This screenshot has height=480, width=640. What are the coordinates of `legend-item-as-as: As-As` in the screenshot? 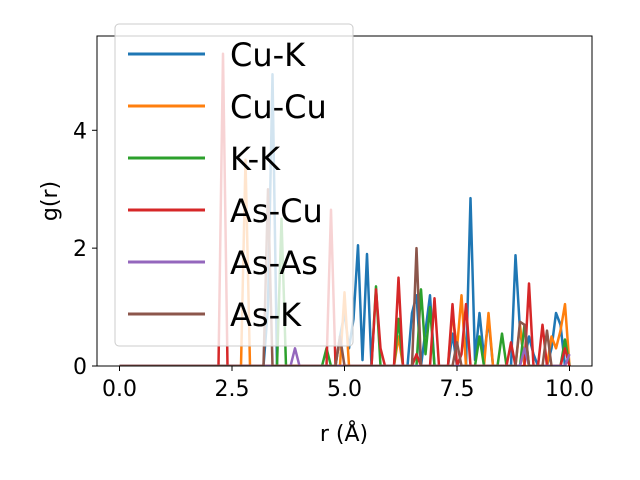 It's located at (223, 263).